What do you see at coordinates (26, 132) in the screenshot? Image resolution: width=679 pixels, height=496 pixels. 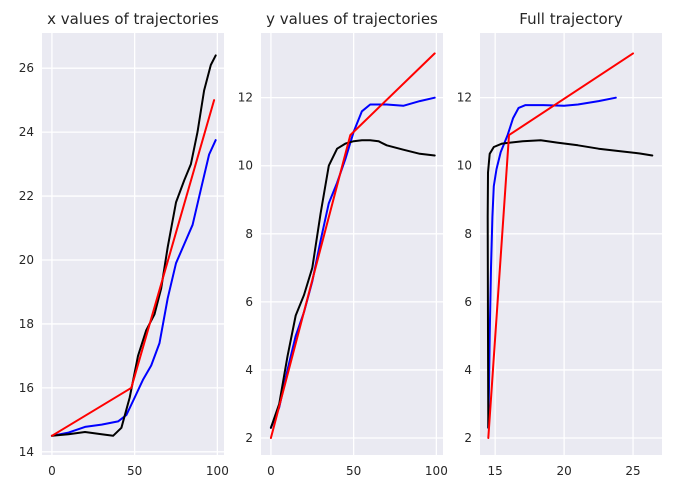 I see `y-tick-label: 24` at bounding box center [26, 132].